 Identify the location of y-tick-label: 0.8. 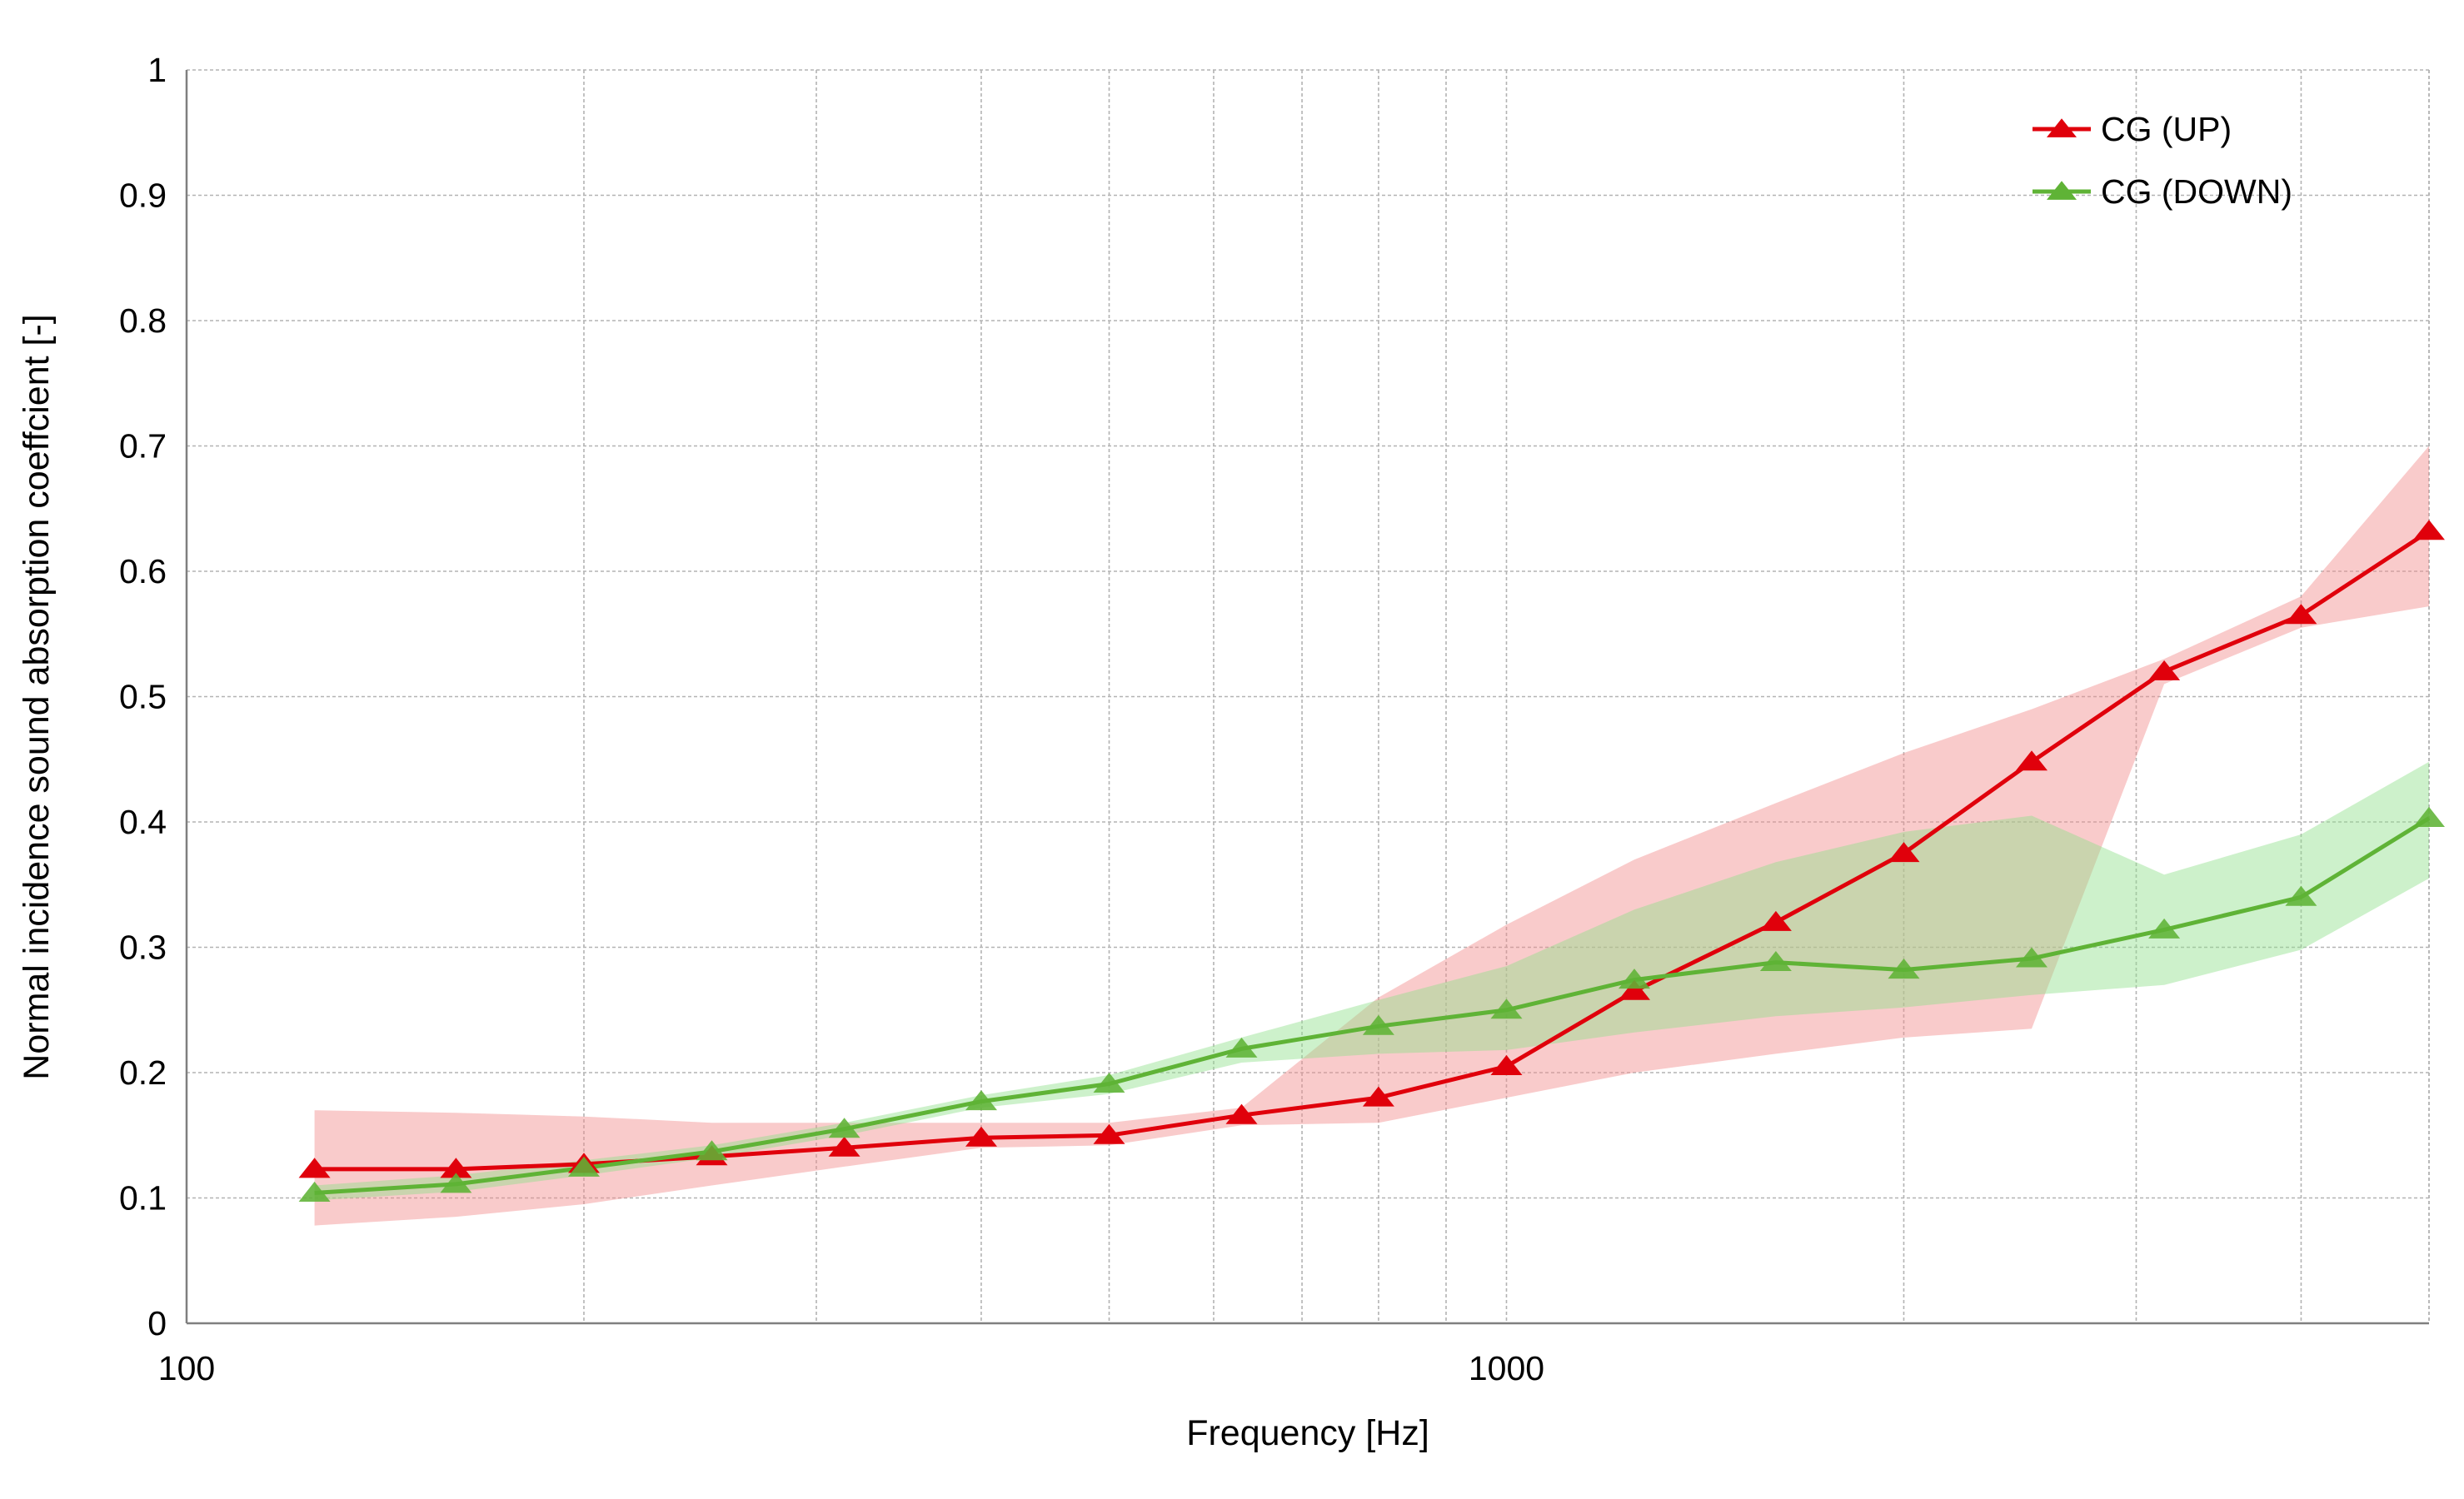
(143, 320).